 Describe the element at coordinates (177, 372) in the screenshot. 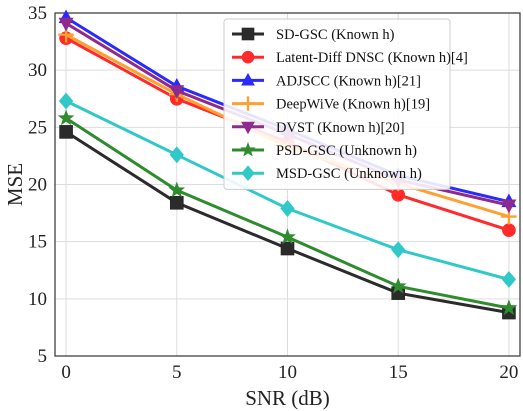

I see `x-tick-label: 5` at that location.